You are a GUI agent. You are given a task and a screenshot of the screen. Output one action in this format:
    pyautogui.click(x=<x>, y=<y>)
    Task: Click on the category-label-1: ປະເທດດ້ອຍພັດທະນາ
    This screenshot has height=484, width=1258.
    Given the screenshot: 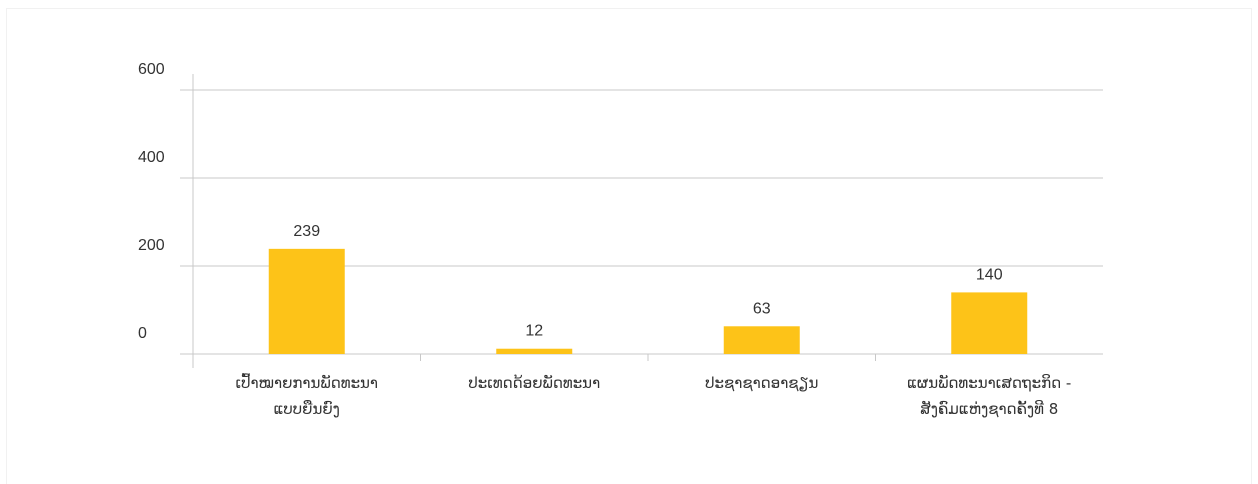 What is the action you would take?
    pyautogui.click(x=534, y=382)
    